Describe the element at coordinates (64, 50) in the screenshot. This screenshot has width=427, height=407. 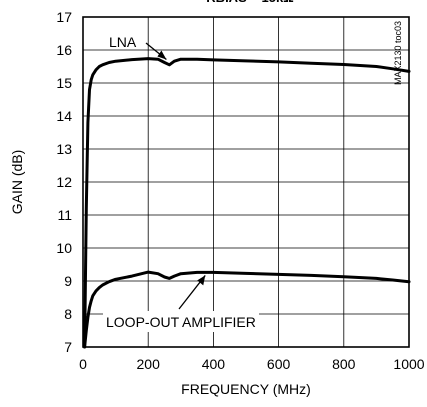
I see `y-tick-label: 16` at that location.